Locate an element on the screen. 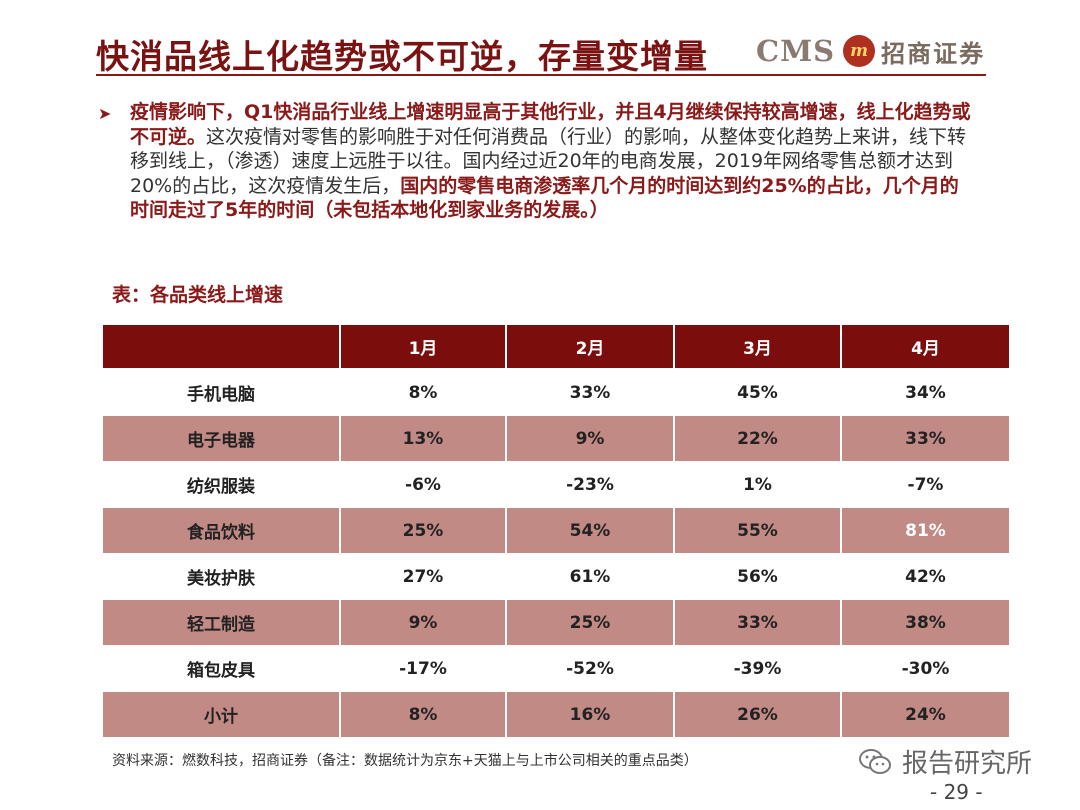 This screenshot has height=810, width=1080. table-cell: 55% is located at coordinates (758, 530).